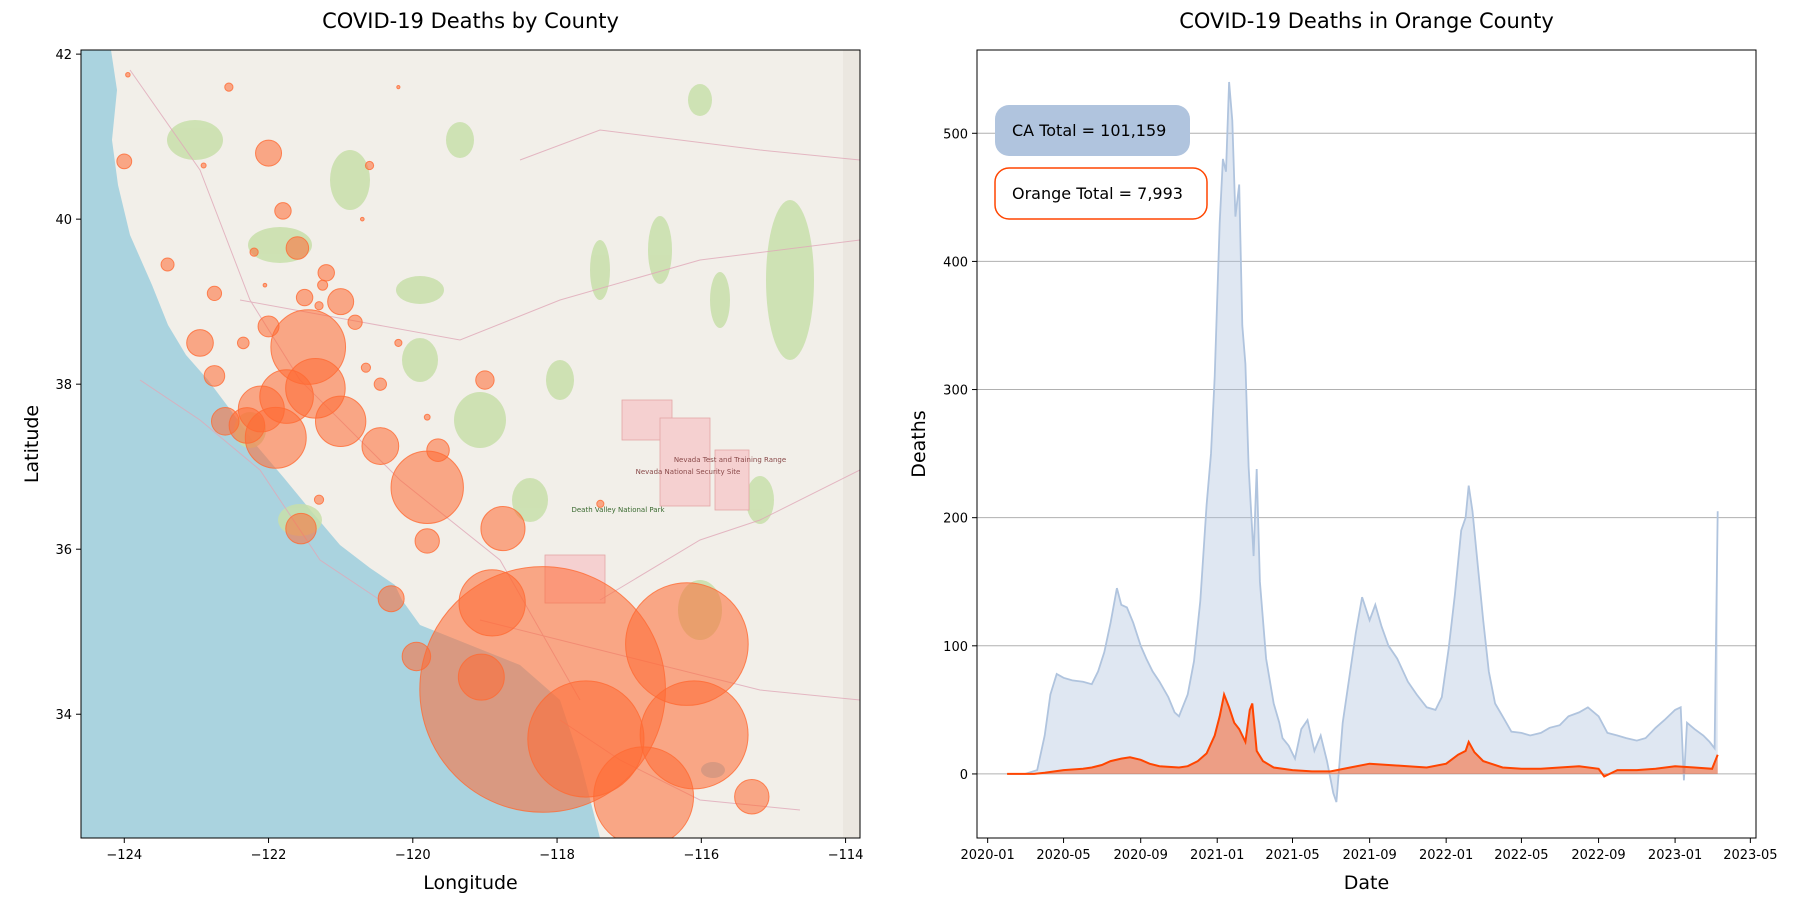 The height and width of the screenshot is (900, 1800). What do you see at coordinates (1363, 734) in the screenshot?
I see `orange-line` at bounding box center [1363, 734].